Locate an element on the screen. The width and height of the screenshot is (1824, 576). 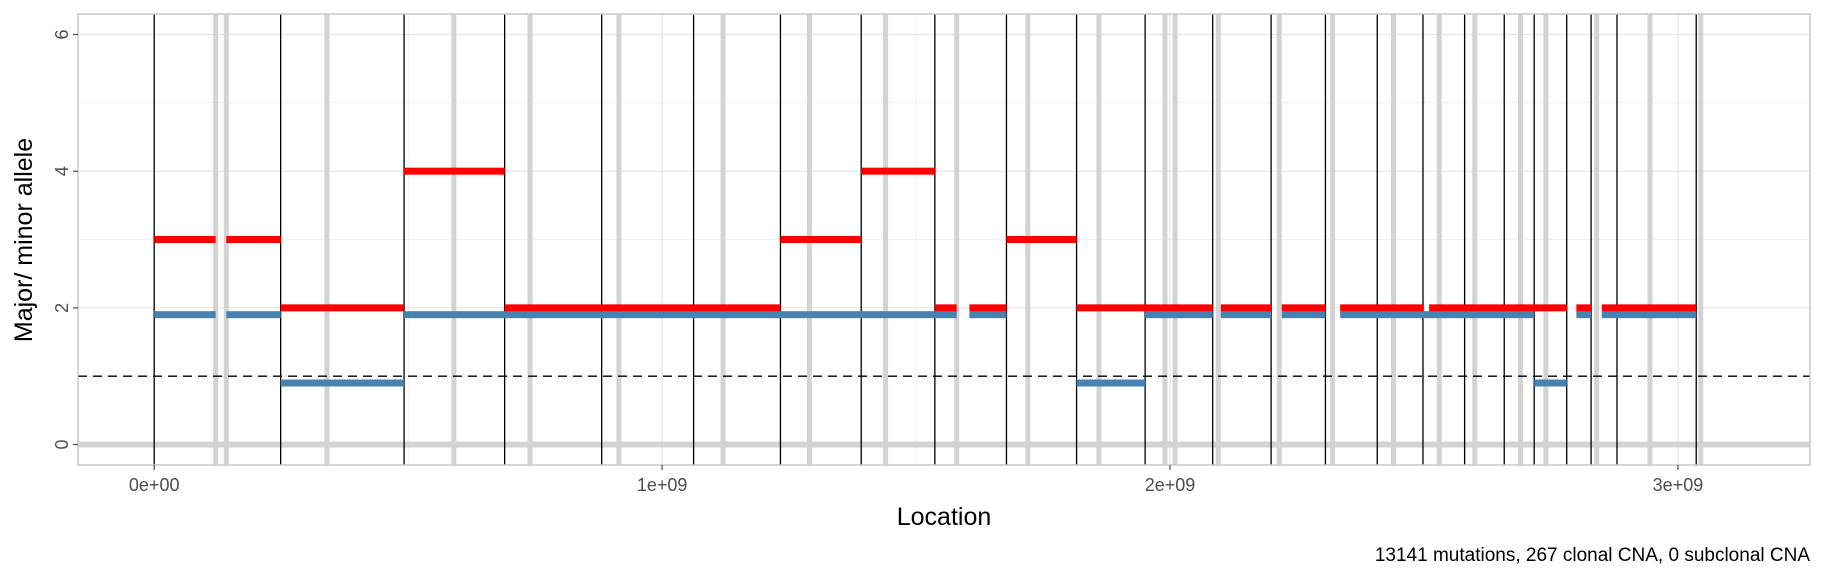
x-tick-label: 2e+09 is located at coordinates (1170, 485).